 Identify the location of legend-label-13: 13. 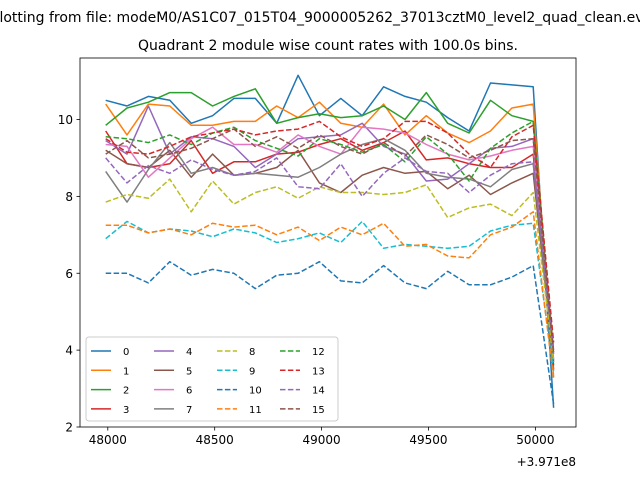
(318, 371).